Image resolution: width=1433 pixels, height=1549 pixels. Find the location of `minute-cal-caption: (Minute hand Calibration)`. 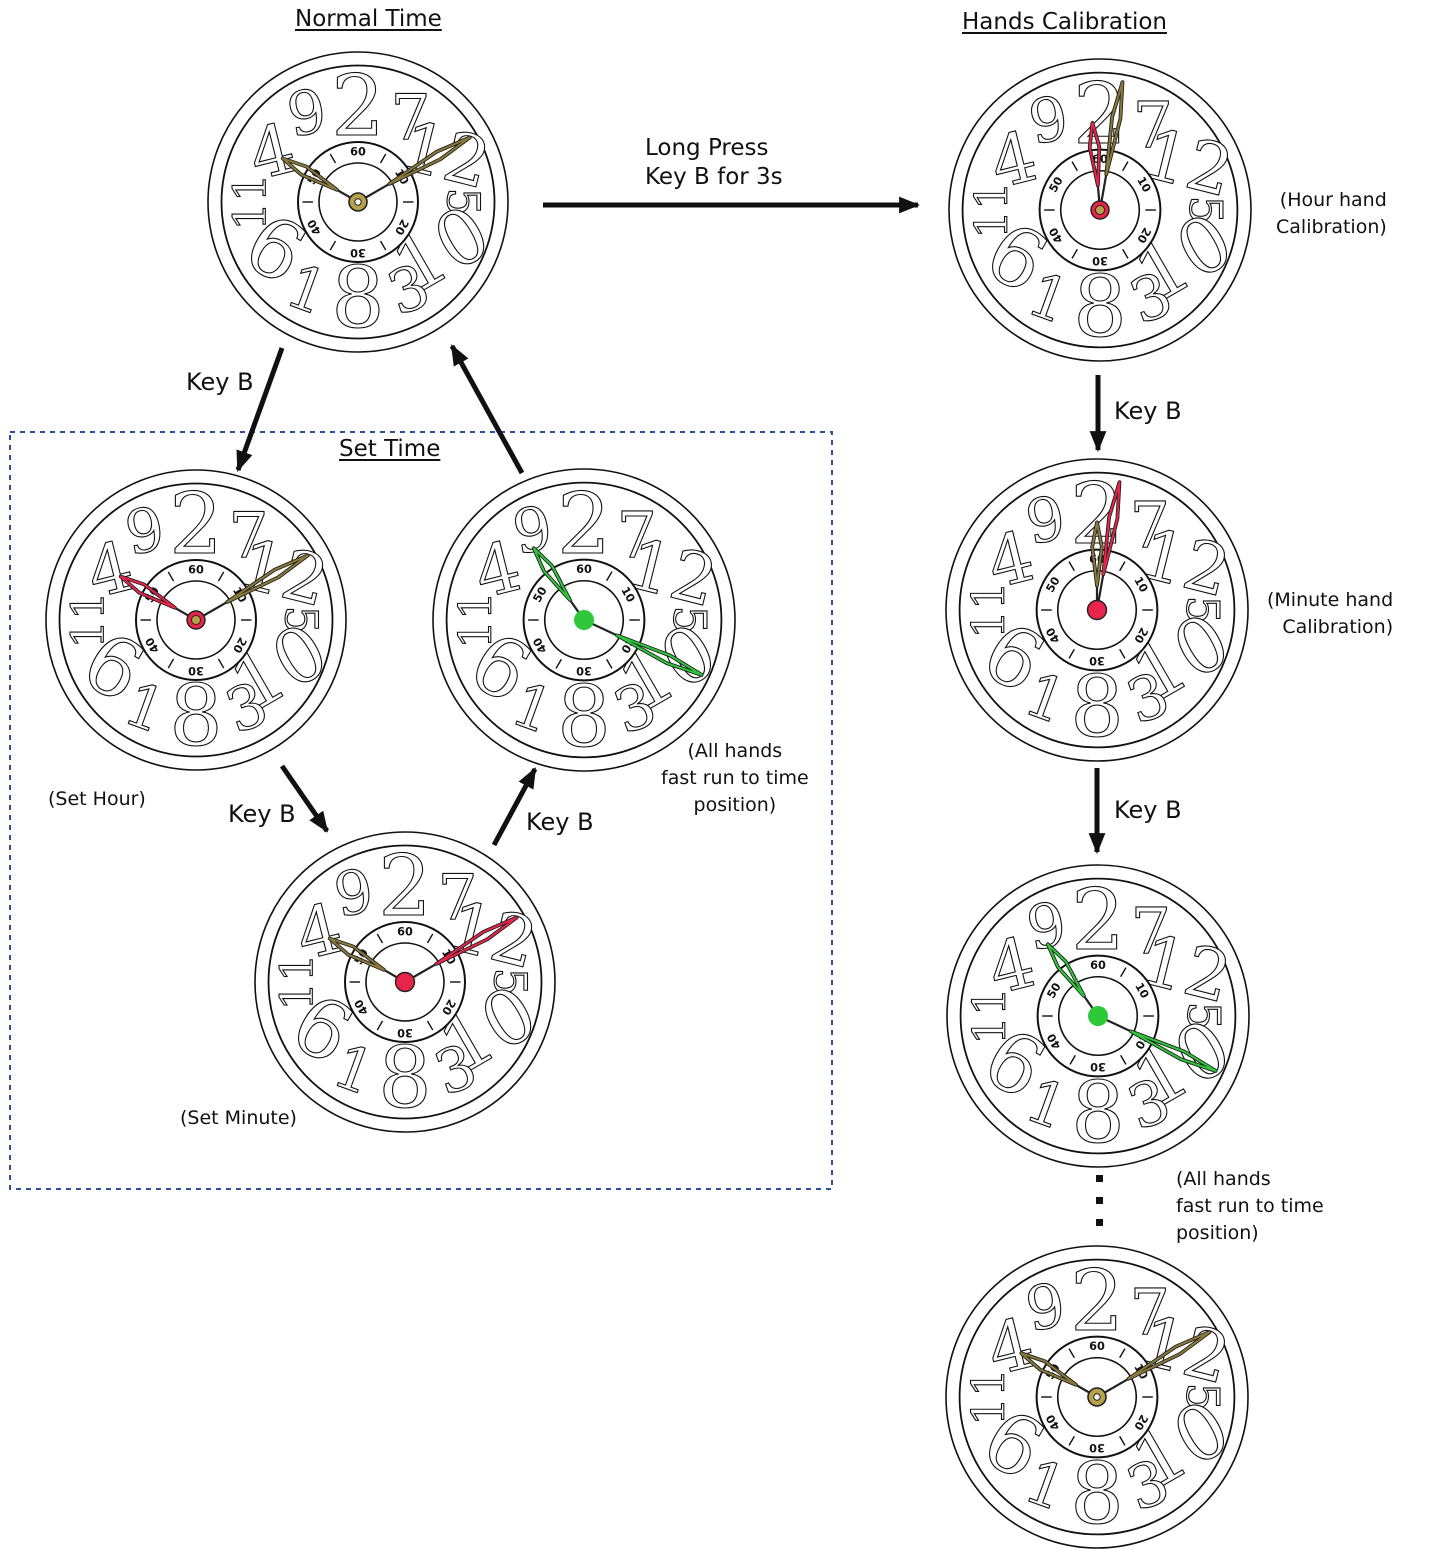

minute-cal-caption: (Minute hand Calibration) is located at coordinates (1330, 613).